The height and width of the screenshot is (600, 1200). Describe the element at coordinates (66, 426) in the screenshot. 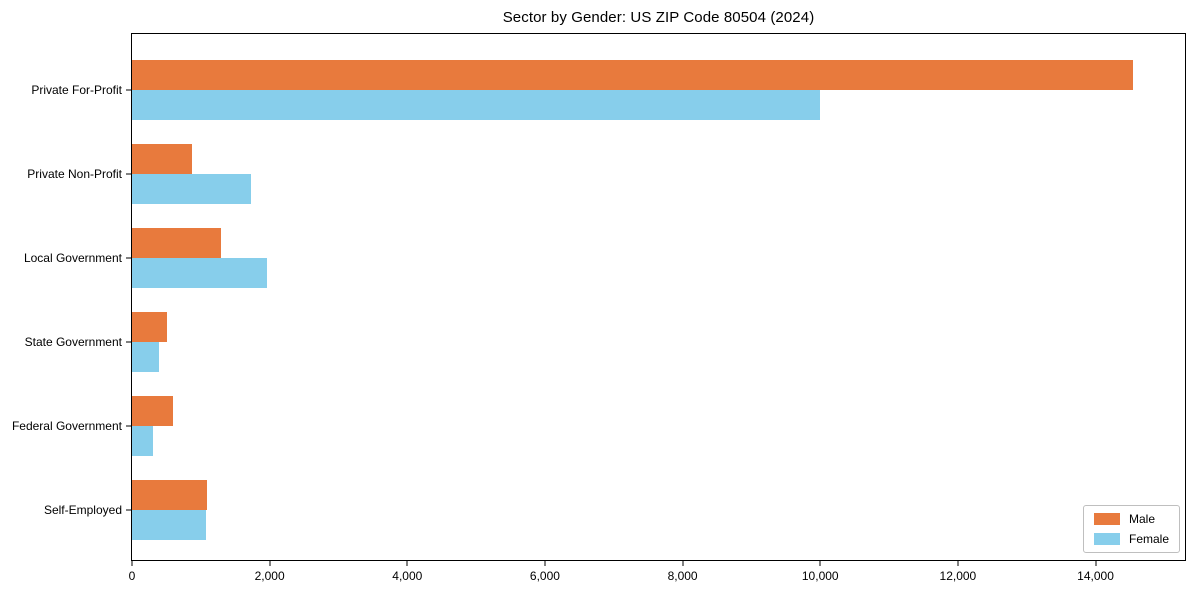

I see `ytick-label: Federal Government` at that location.